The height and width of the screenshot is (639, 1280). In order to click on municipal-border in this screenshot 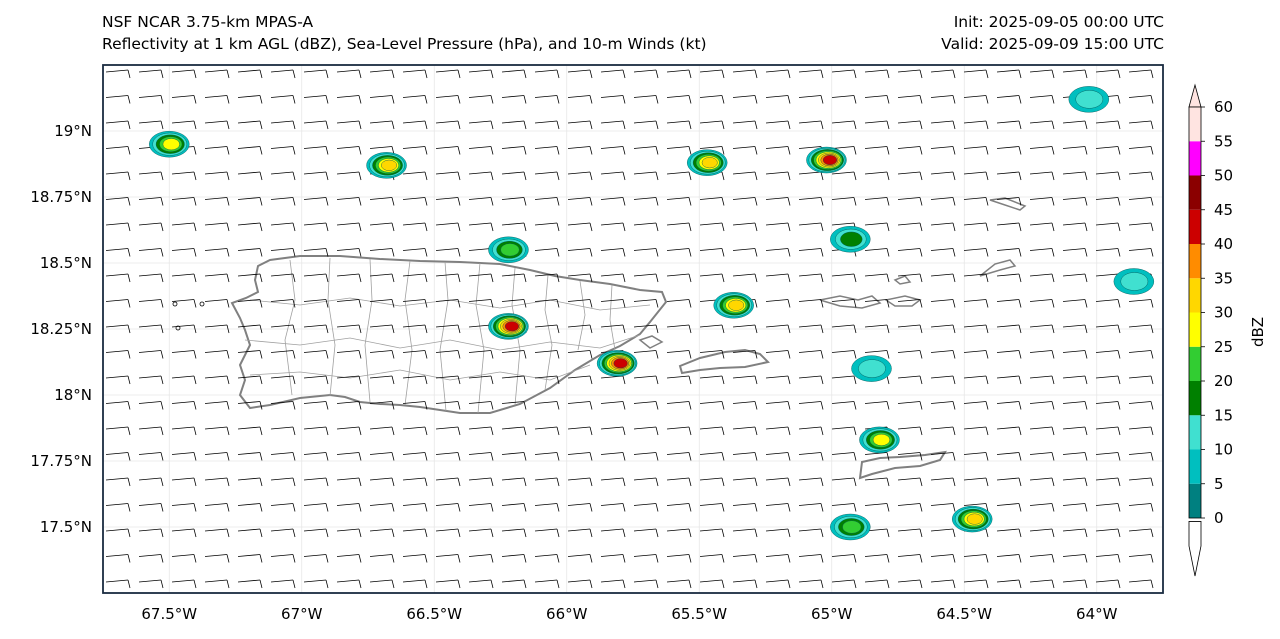, I will do `click(368, 330)`.